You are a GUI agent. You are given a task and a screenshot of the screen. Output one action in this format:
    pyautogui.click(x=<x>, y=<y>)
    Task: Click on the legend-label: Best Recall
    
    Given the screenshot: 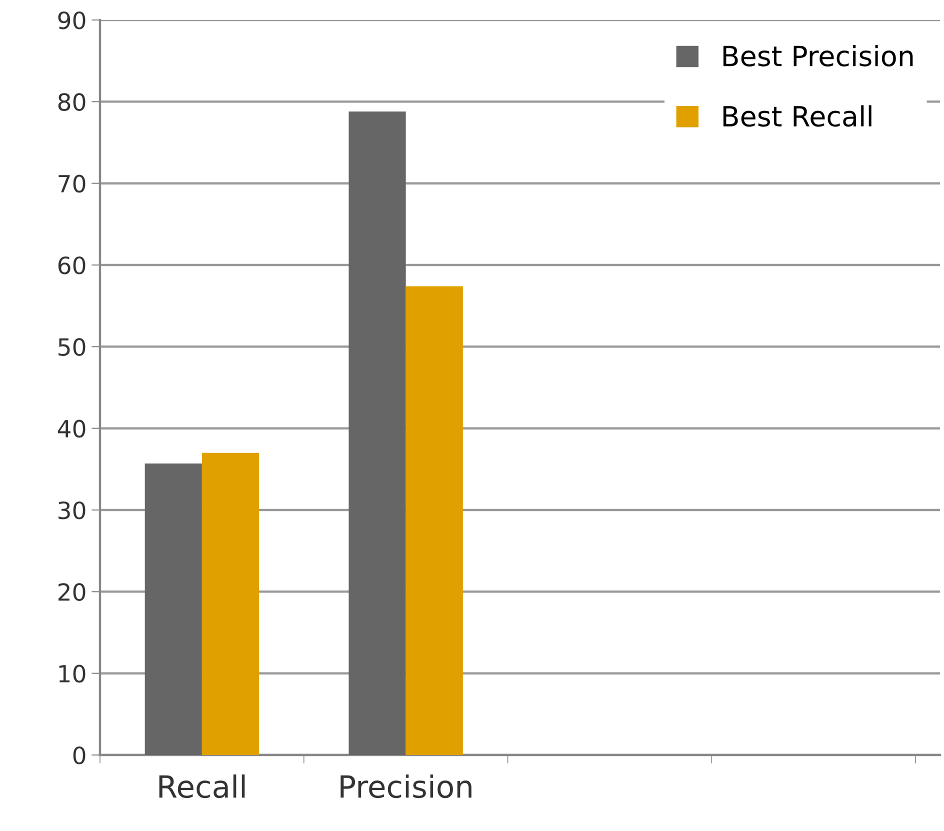 What is the action you would take?
    pyautogui.click(x=797, y=116)
    